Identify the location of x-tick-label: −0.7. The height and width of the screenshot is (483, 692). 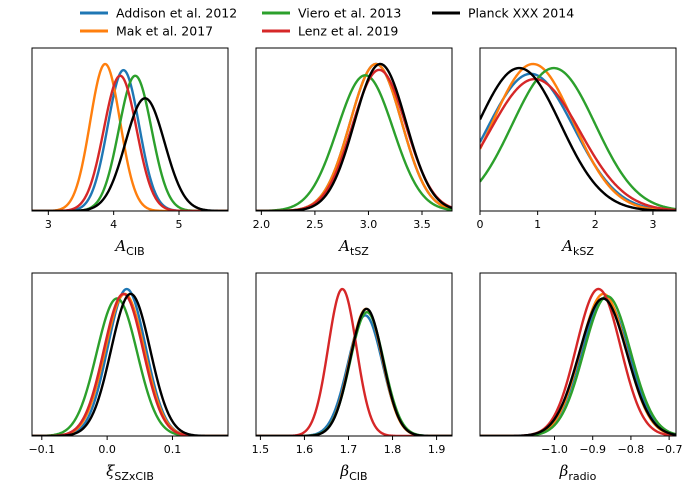
(669, 449).